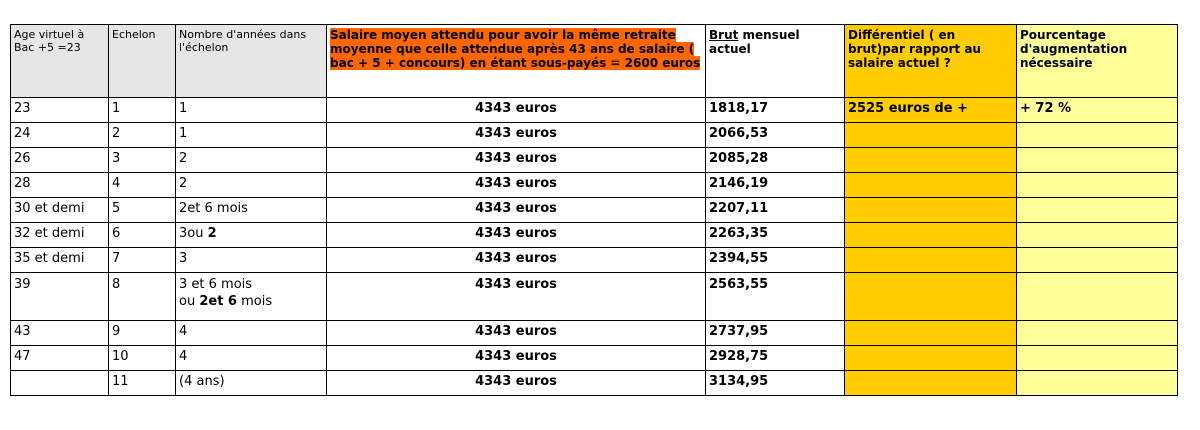  I want to click on cell-brut: 2066,53, so click(775, 135).